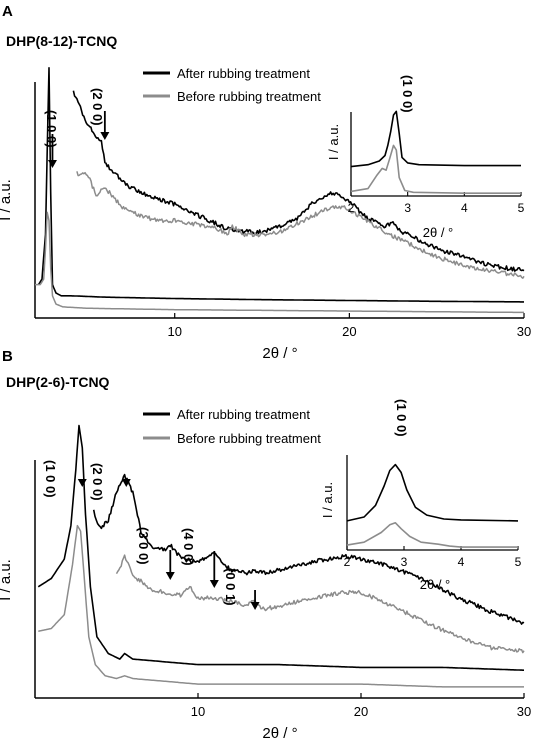 The width and height of the screenshot is (536, 748). I want to click on panel-a-x-ticks: 10 20 30, so click(349, 326).